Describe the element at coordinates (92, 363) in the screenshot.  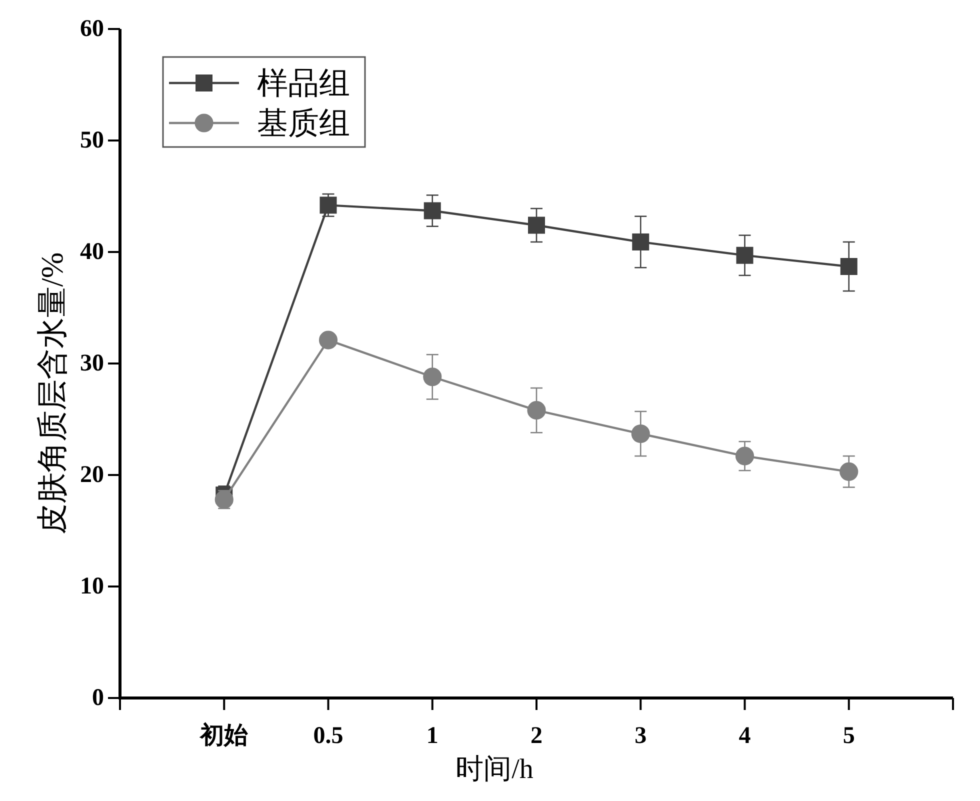
I see `y-tick-label: 30` at that location.